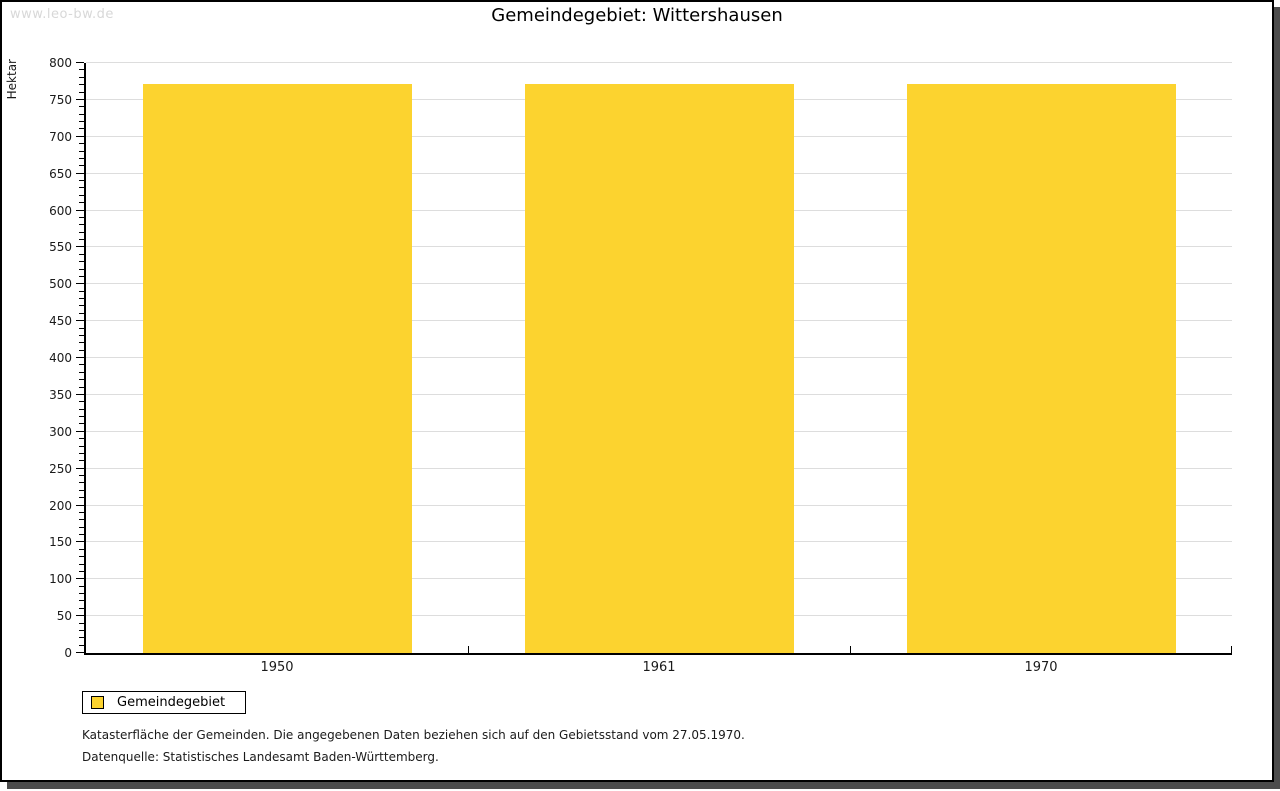  Describe the element at coordinates (1041, 667) in the screenshot. I see `x-tick-label: 1970` at that location.